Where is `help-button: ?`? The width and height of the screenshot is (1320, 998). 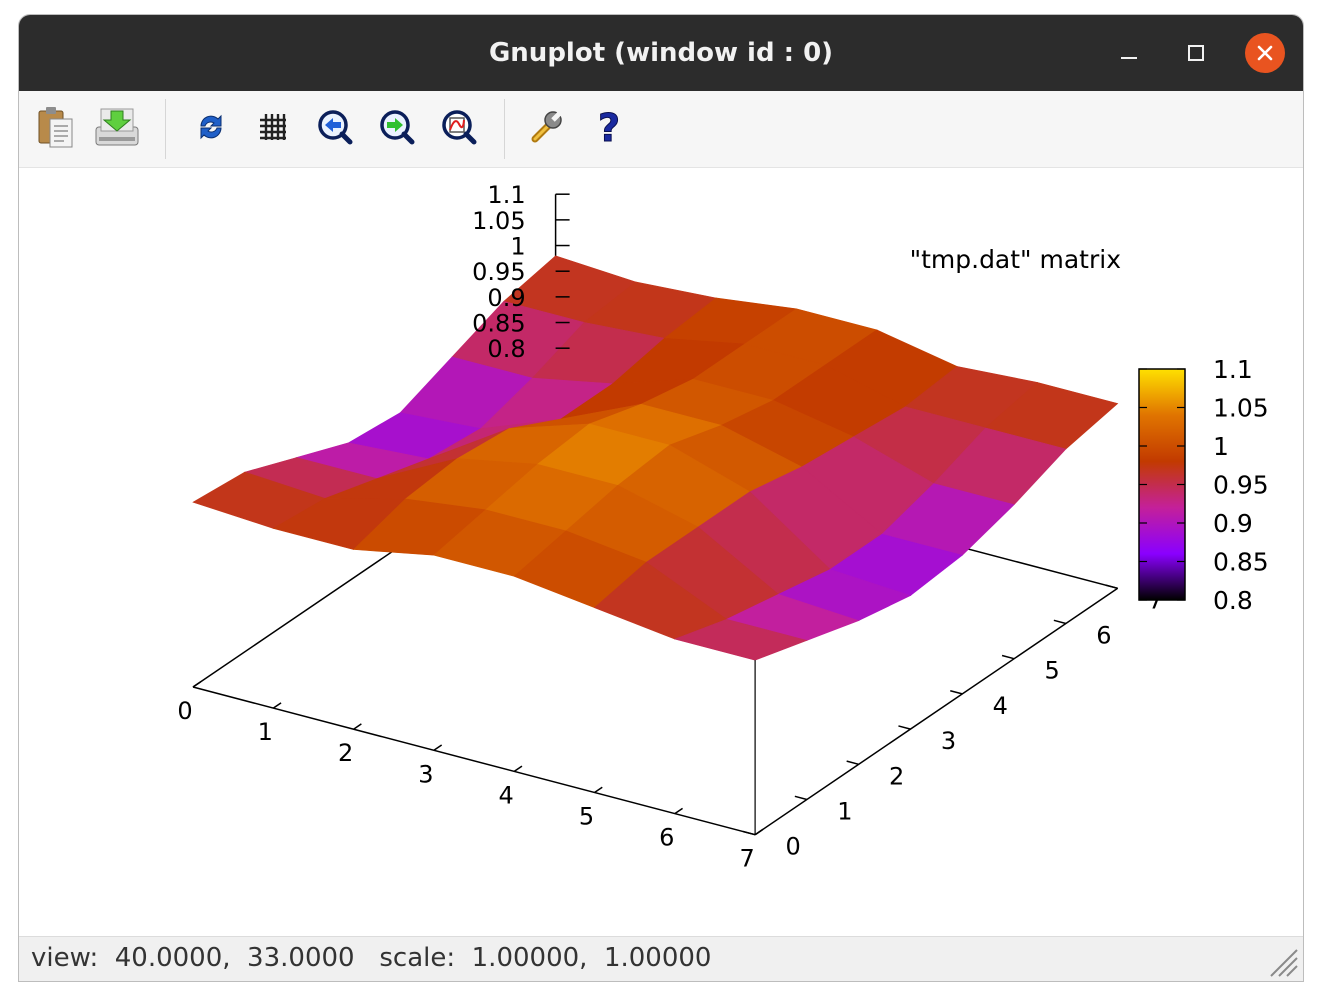 help-button: ? is located at coordinates (609, 127).